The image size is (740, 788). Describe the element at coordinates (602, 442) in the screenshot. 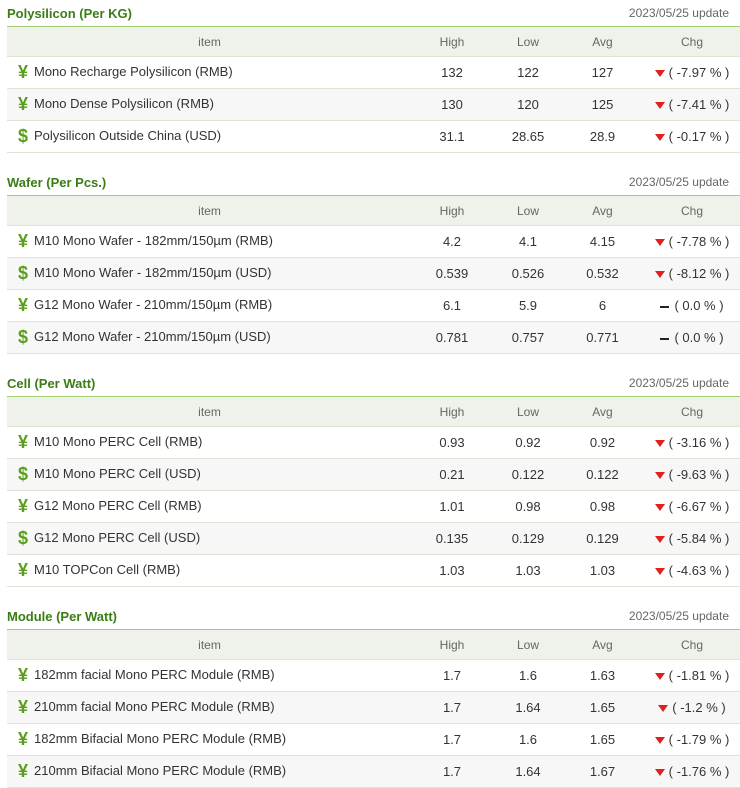

I see `avg-cell: 0.92` at that location.